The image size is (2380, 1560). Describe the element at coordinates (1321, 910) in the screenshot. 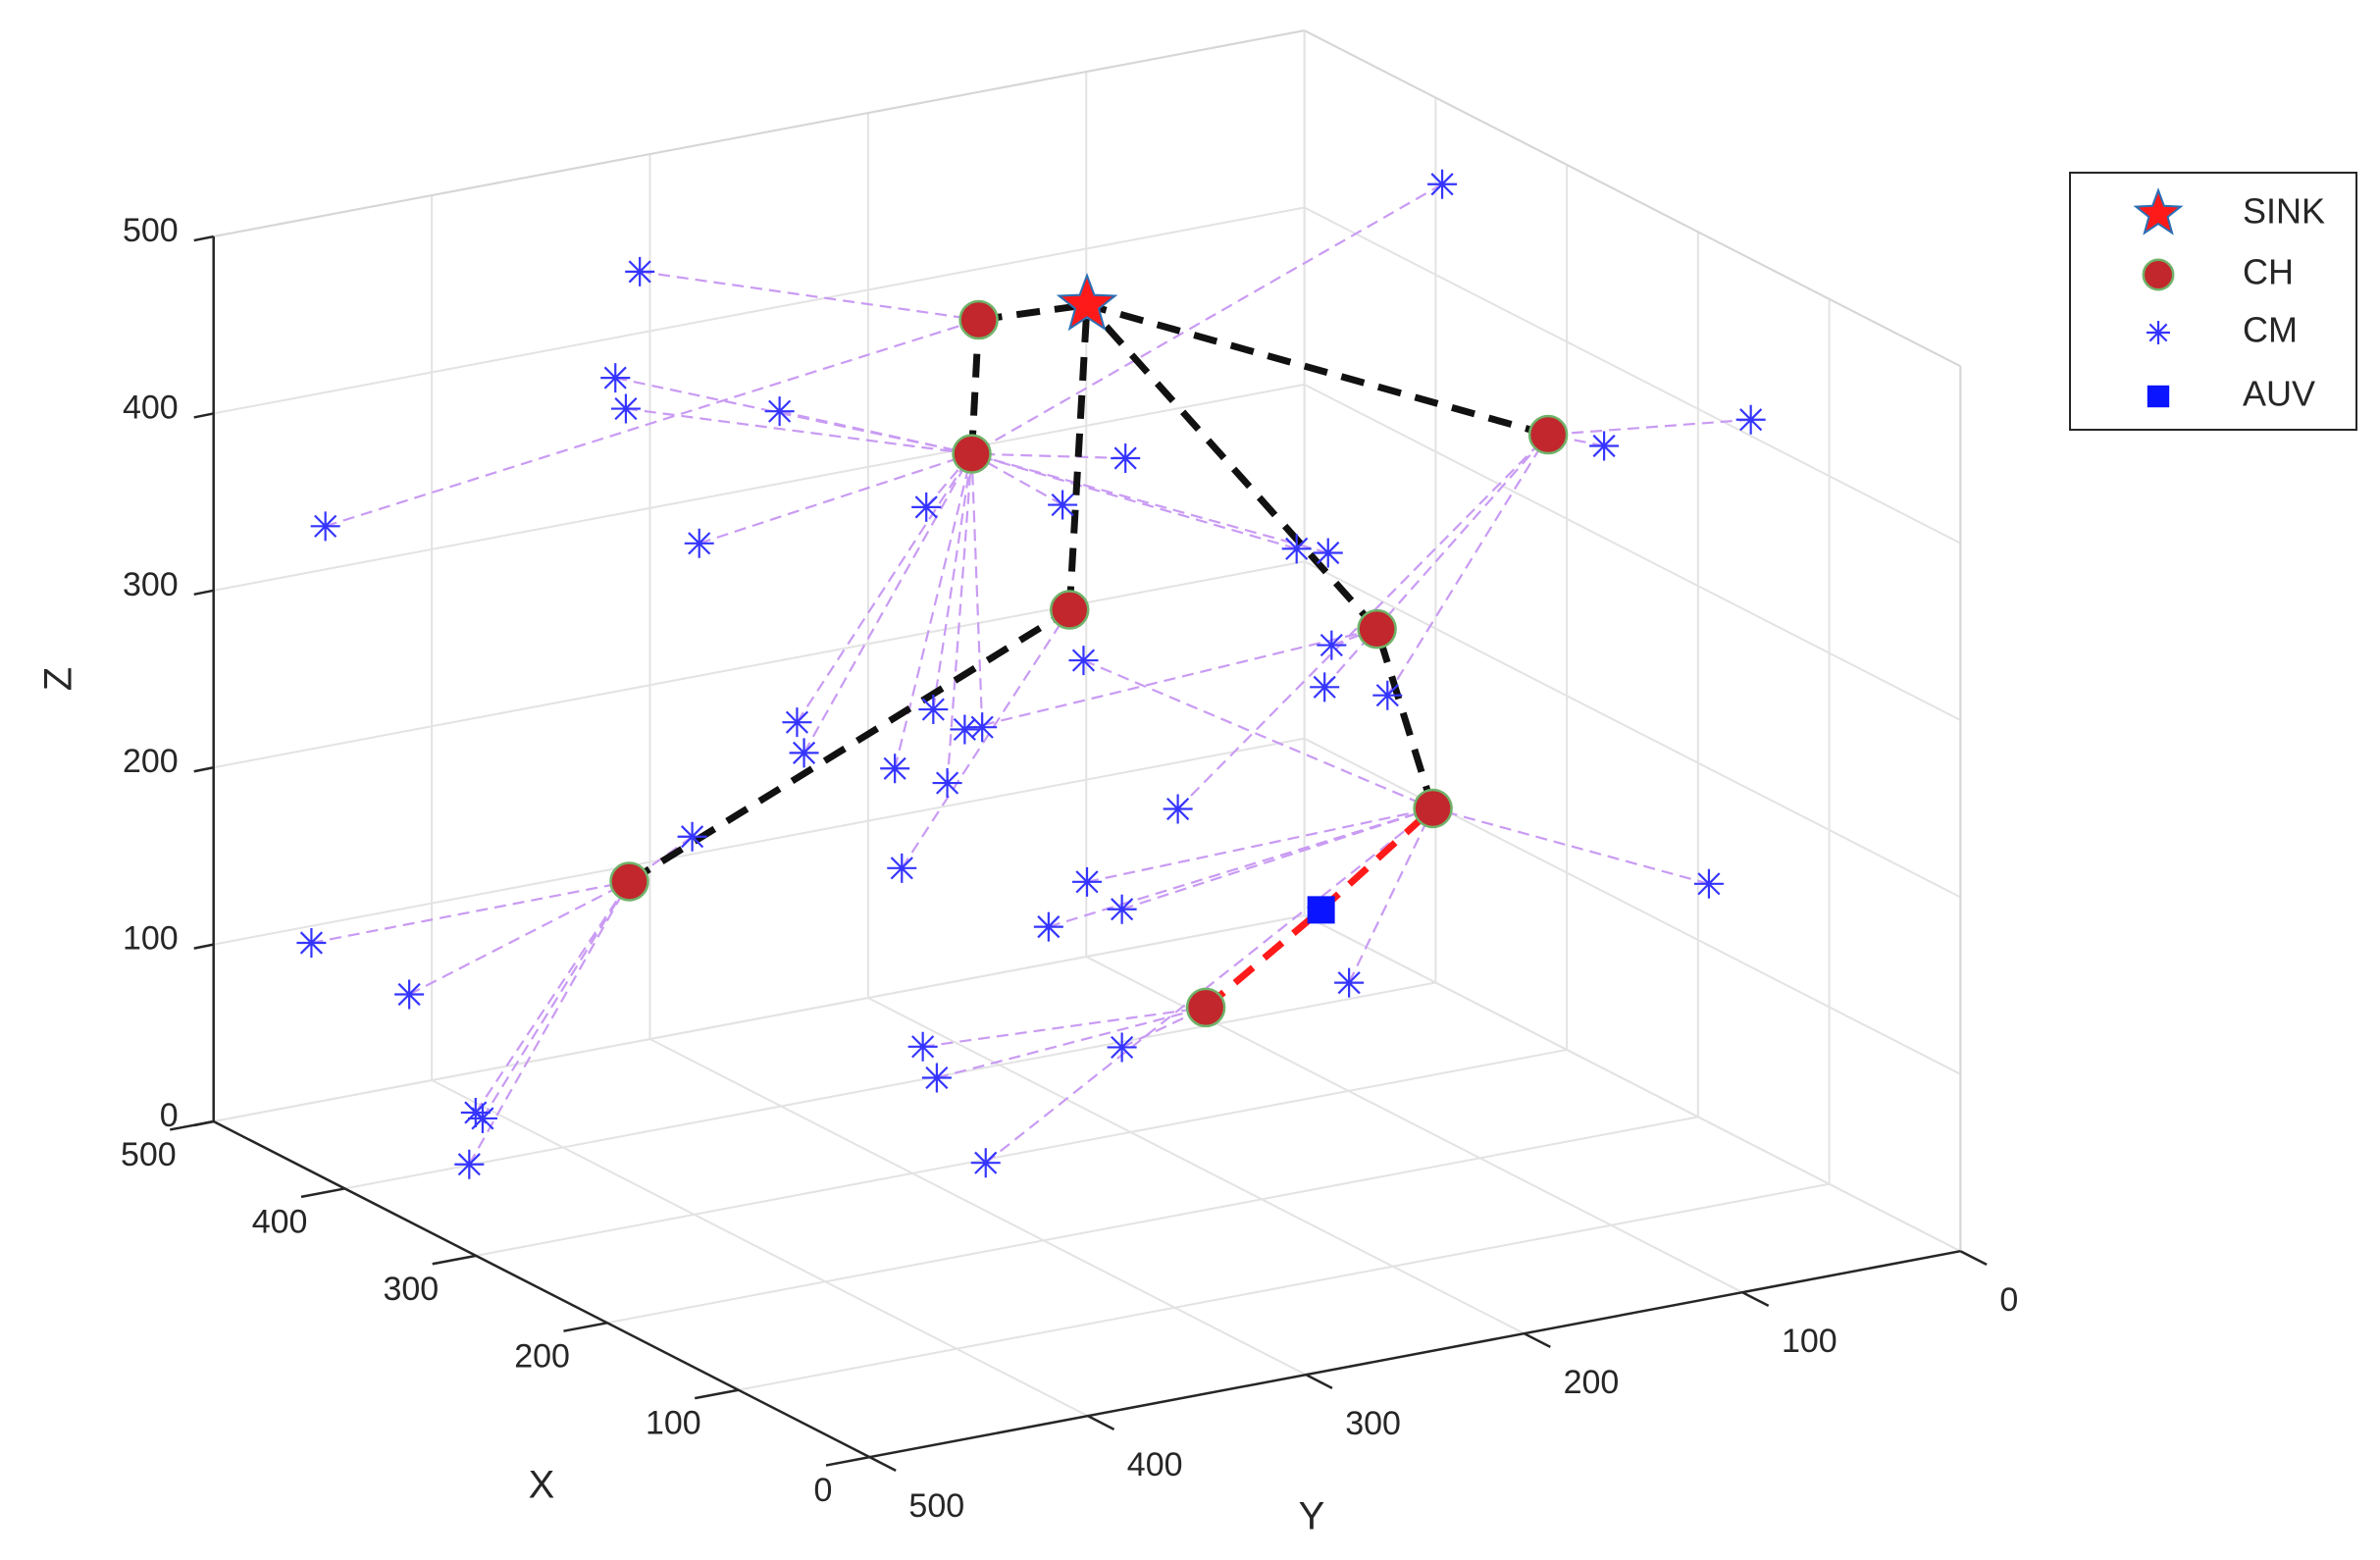

I see `auv-marker` at that location.